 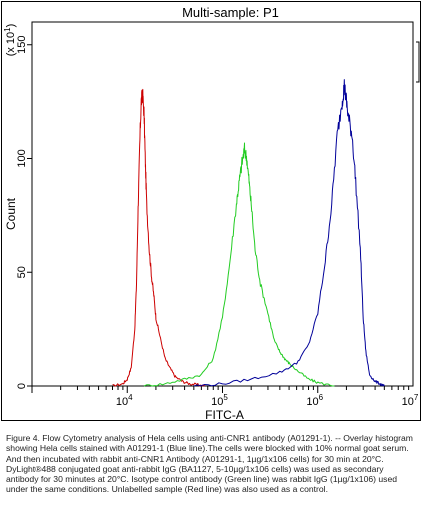 What do you see at coordinates (159, 237) in the screenshot?
I see `series-red-line` at bounding box center [159, 237].